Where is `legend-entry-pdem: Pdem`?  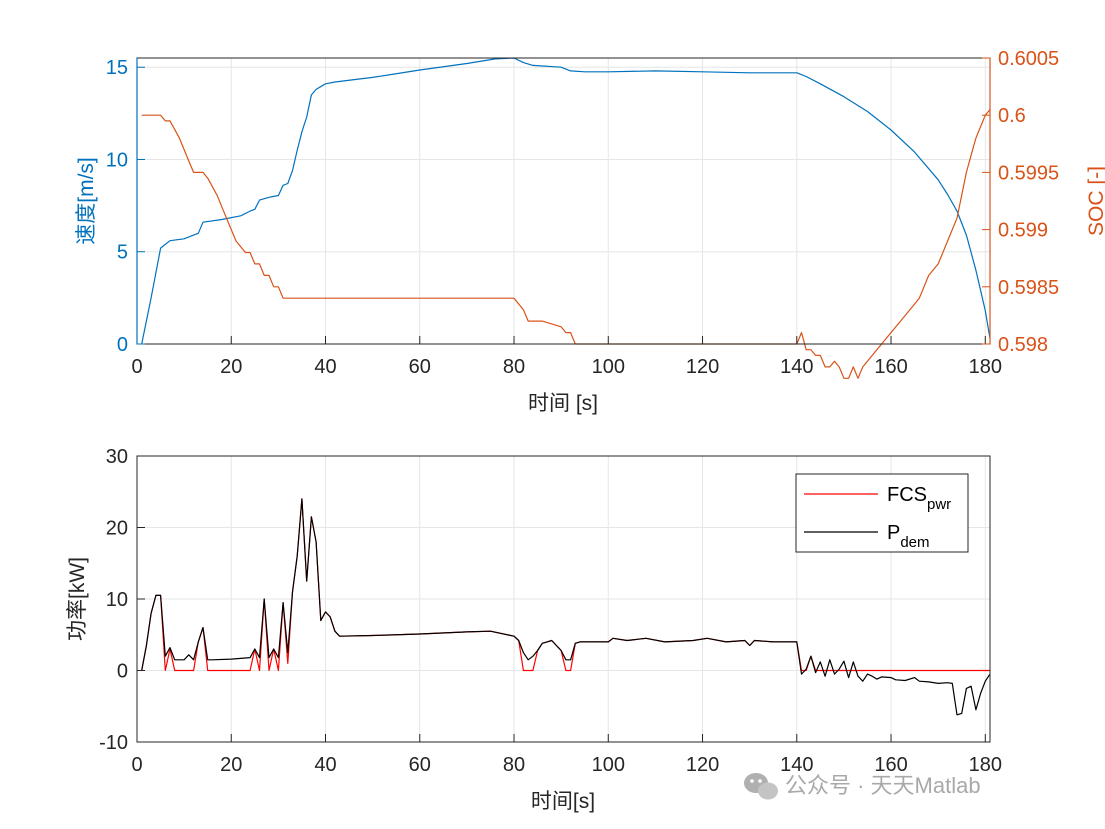 legend-entry-pdem: Pdem is located at coordinates (908, 536).